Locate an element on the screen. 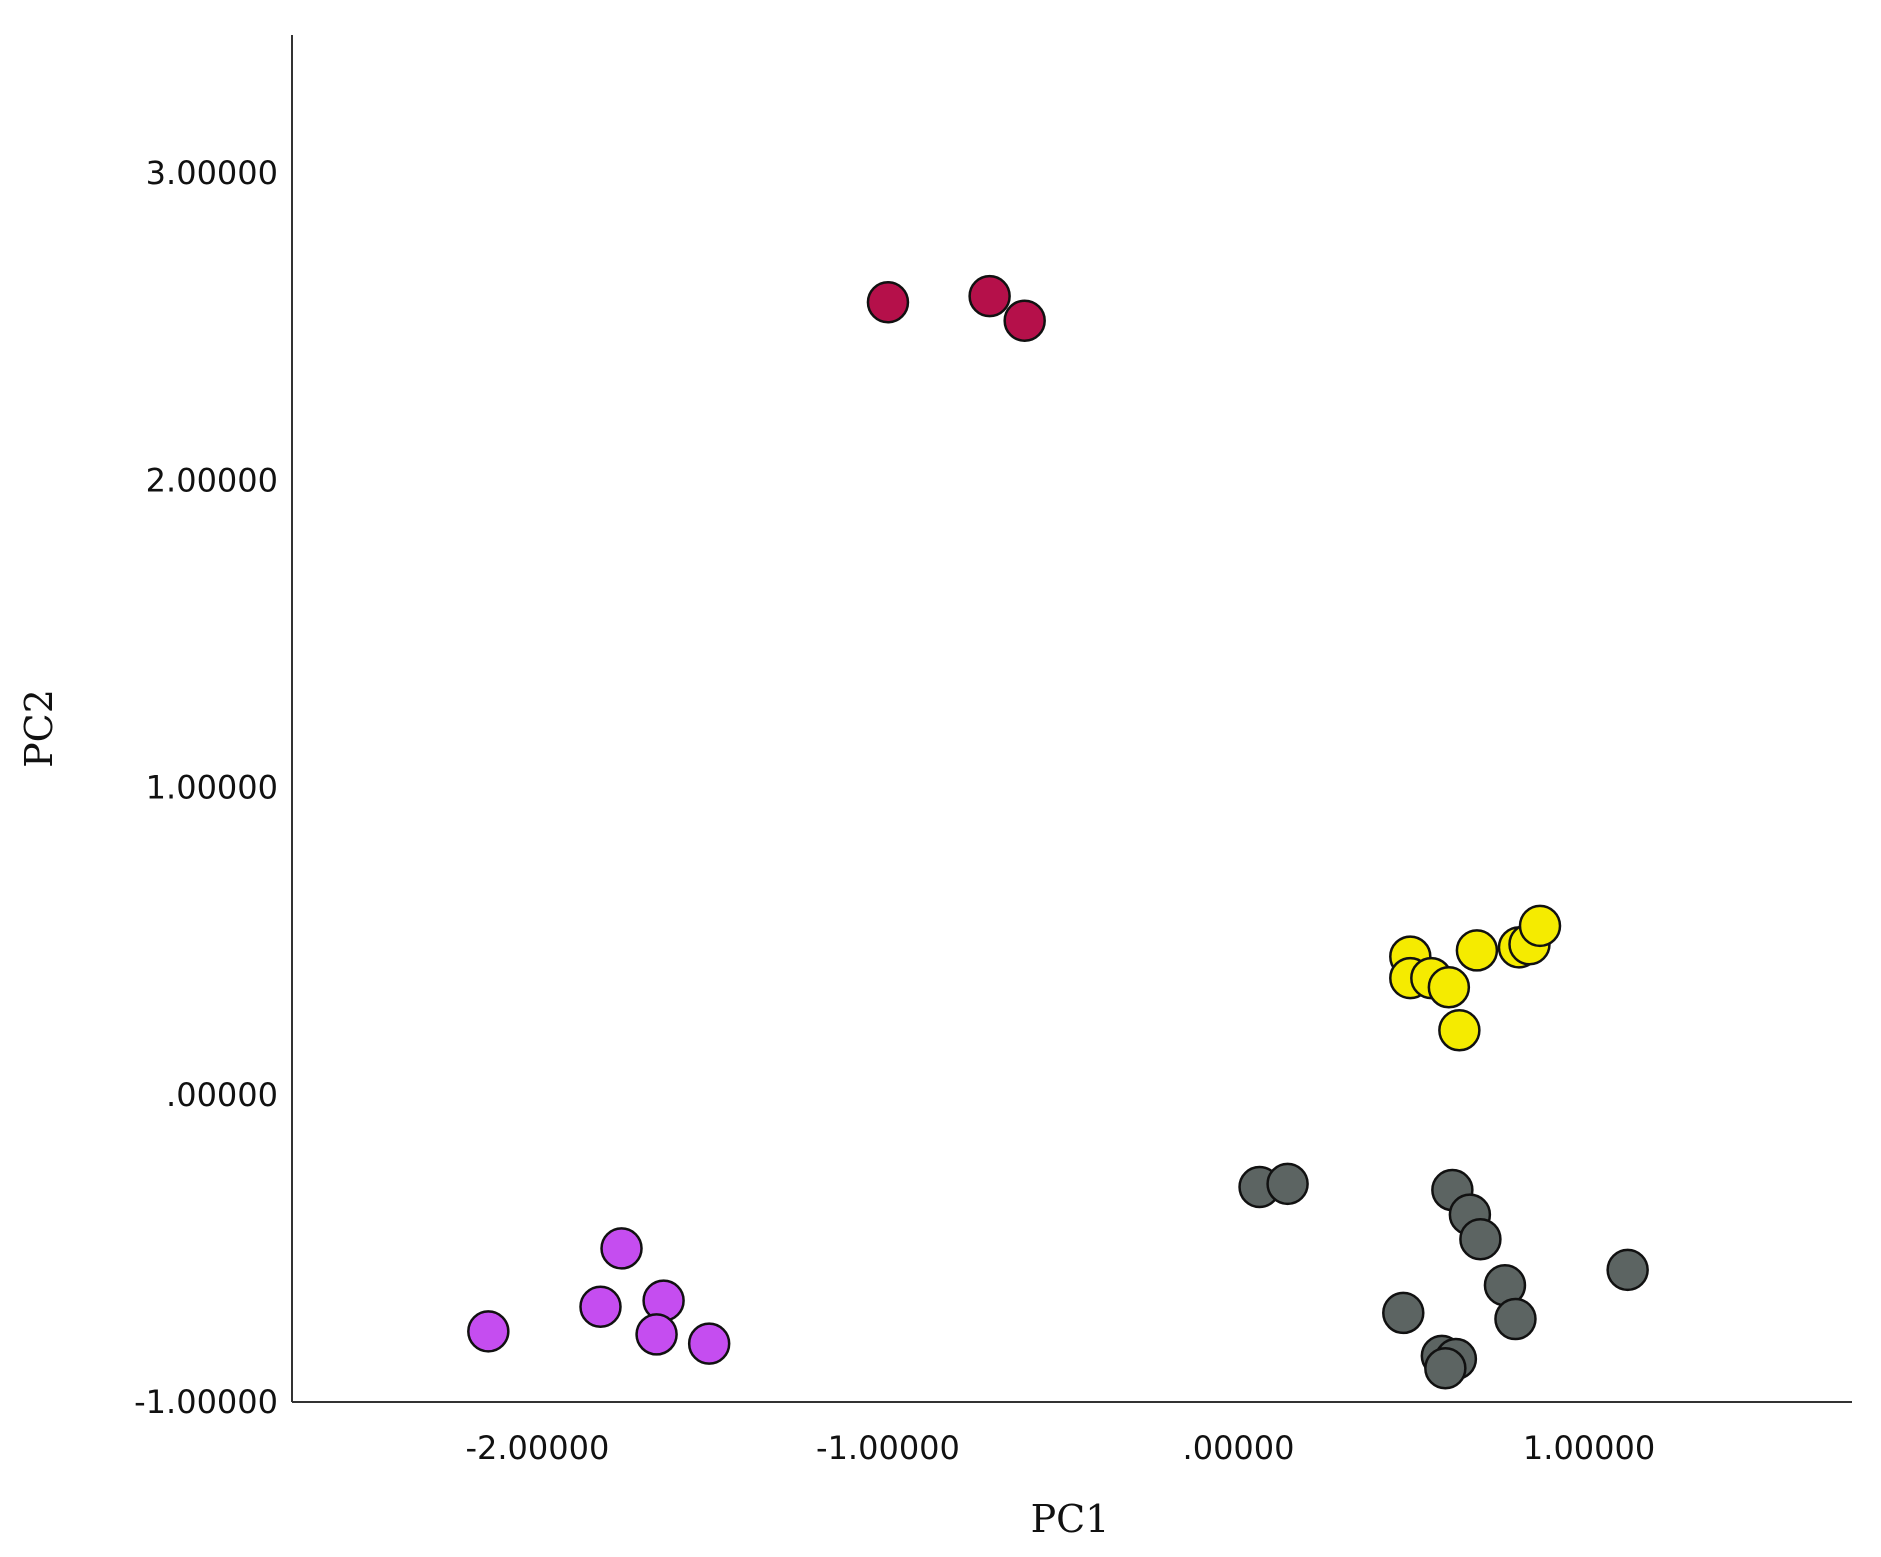  y-tick-label: .00000 is located at coordinates (222, 1095).